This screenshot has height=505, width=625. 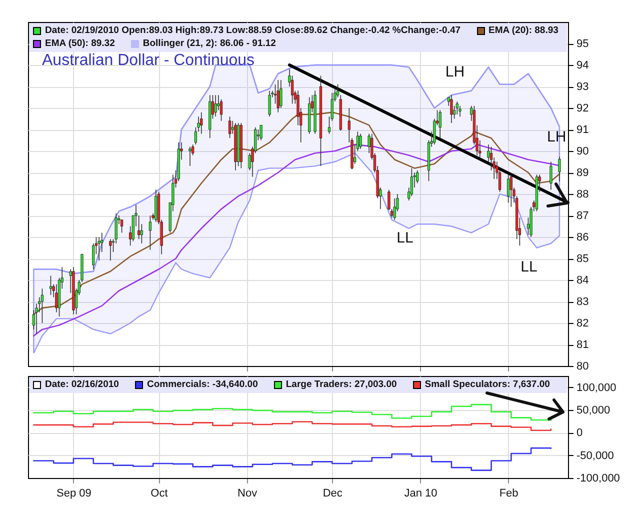 I want to click on y-tick-label: 93, so click(x=582, y=87).